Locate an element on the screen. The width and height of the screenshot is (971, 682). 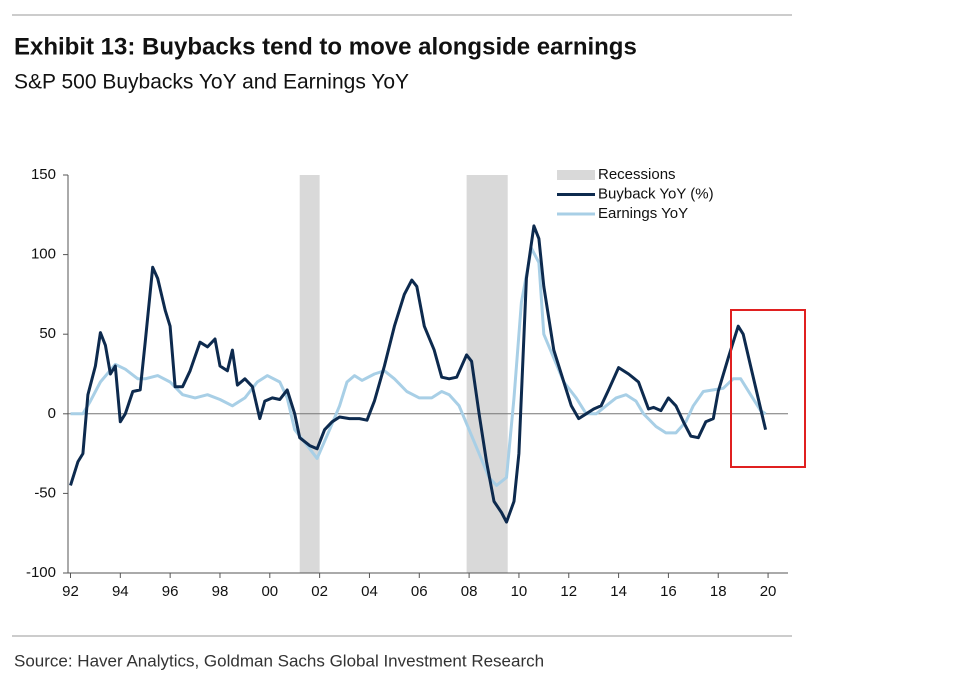
y-tick-label: -50 is located at coordinates (45, 492).